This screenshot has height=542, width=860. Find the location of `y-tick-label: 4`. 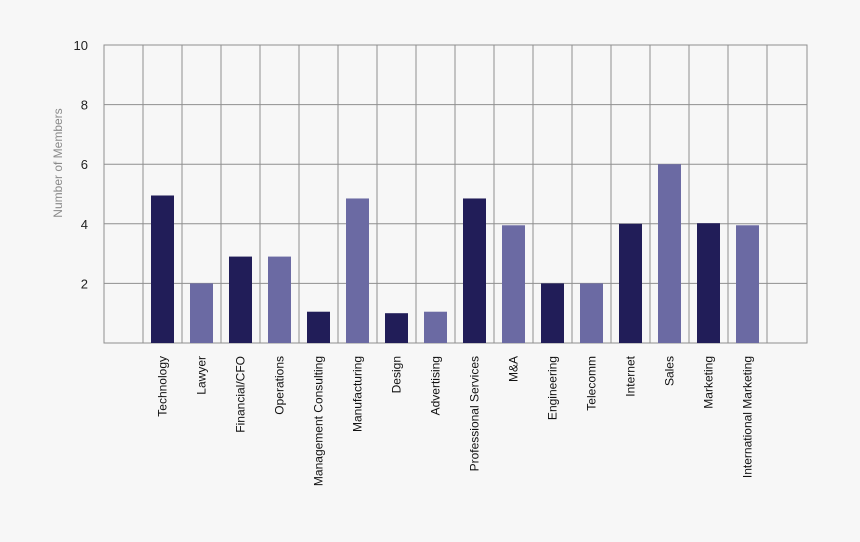

y-tick-label: 4 is located at coordinates (84, 224).